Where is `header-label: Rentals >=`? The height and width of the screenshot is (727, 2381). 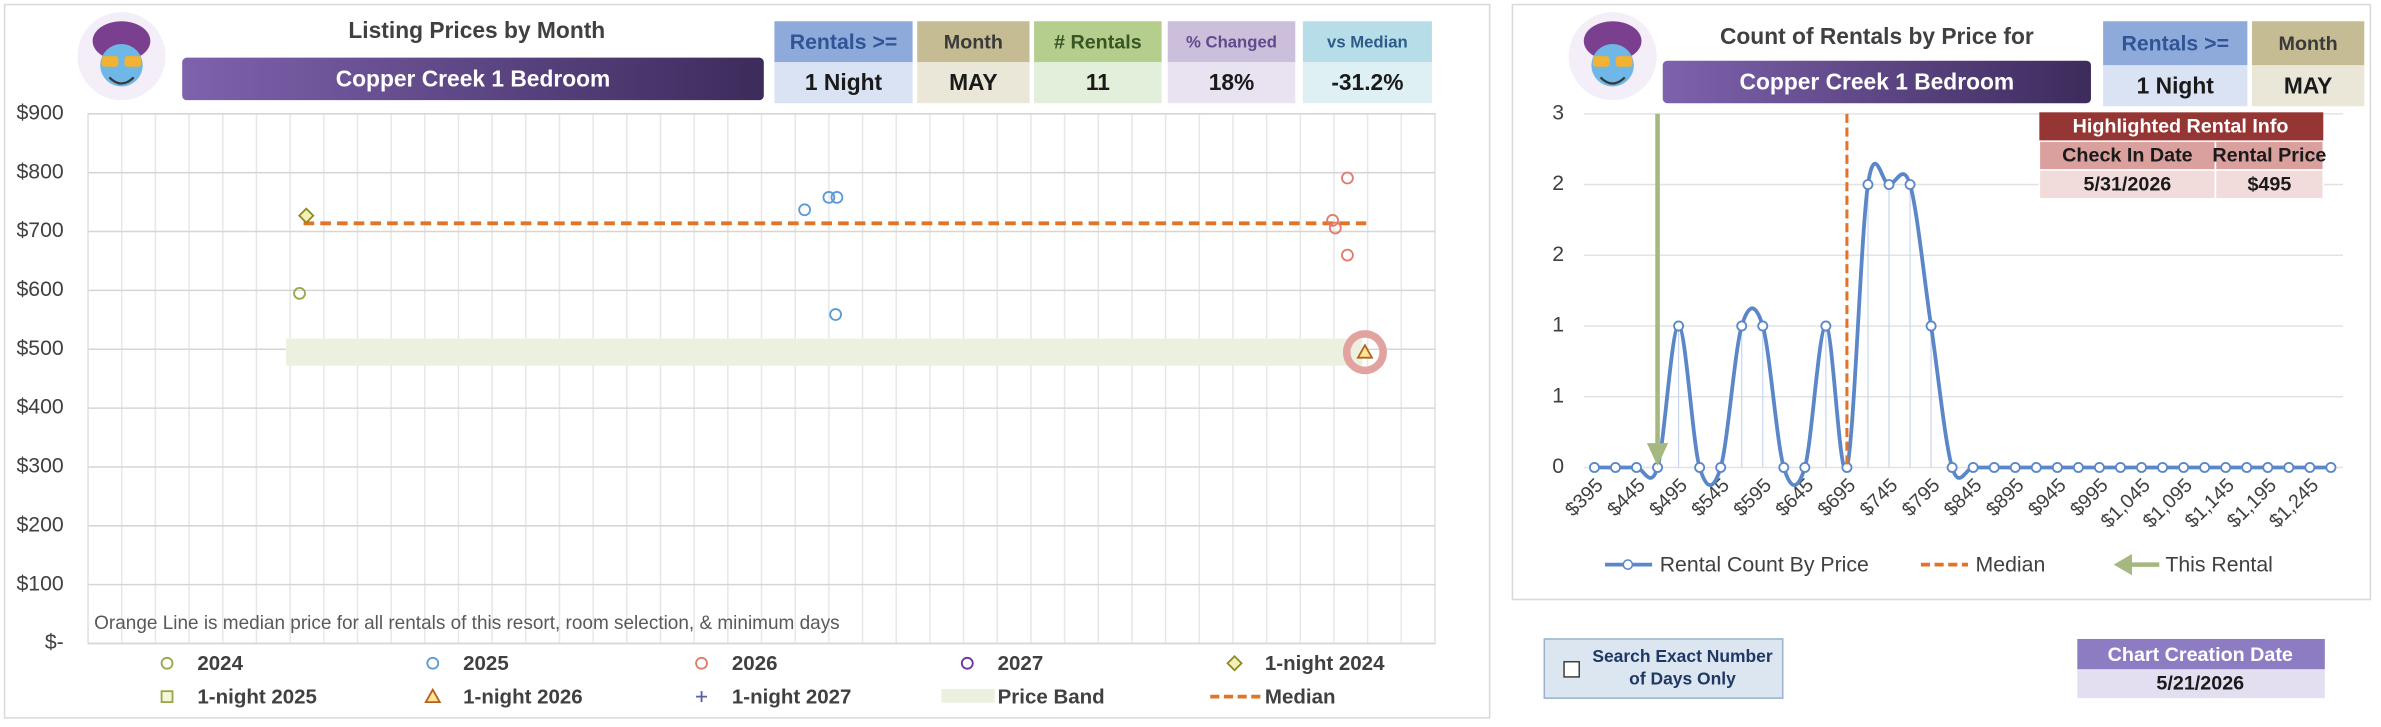 header-label: Rentals >= is located at coordinates (844, 42).